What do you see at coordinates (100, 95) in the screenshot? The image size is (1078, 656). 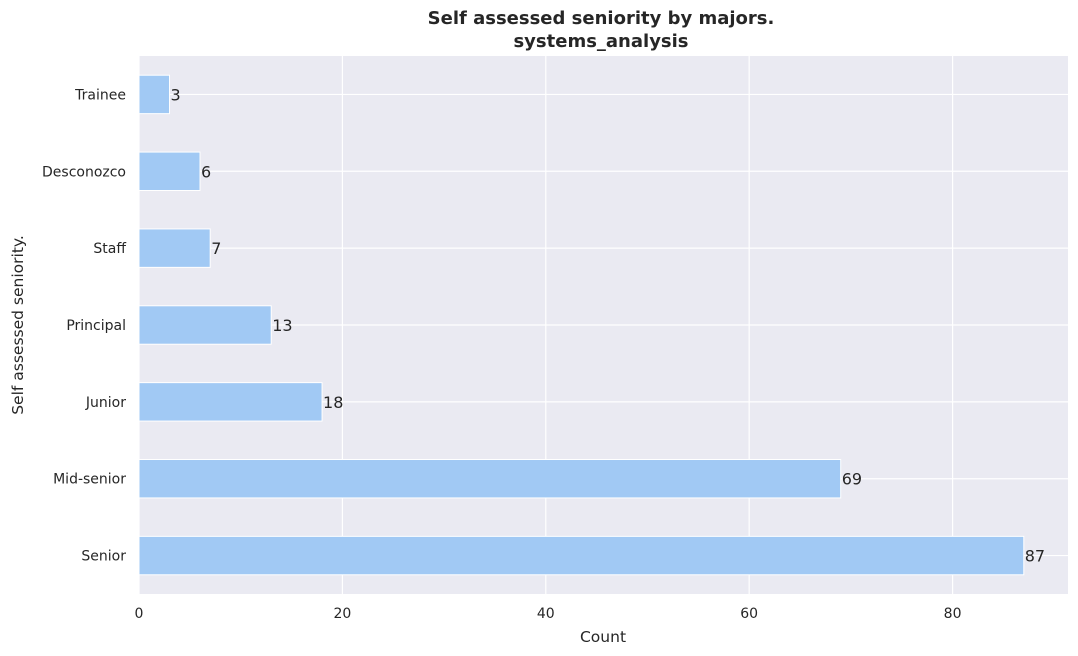 I see `y-tick-label: Trainee` at bounding box center [100, 95].